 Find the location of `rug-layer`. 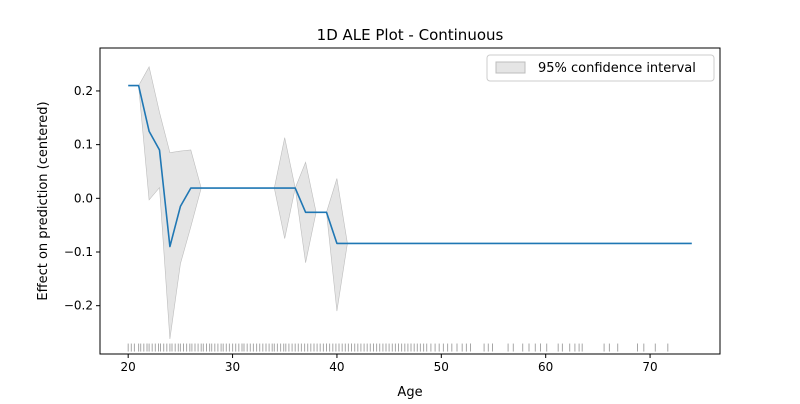

rug-layer is located at coordinates (398, 347).